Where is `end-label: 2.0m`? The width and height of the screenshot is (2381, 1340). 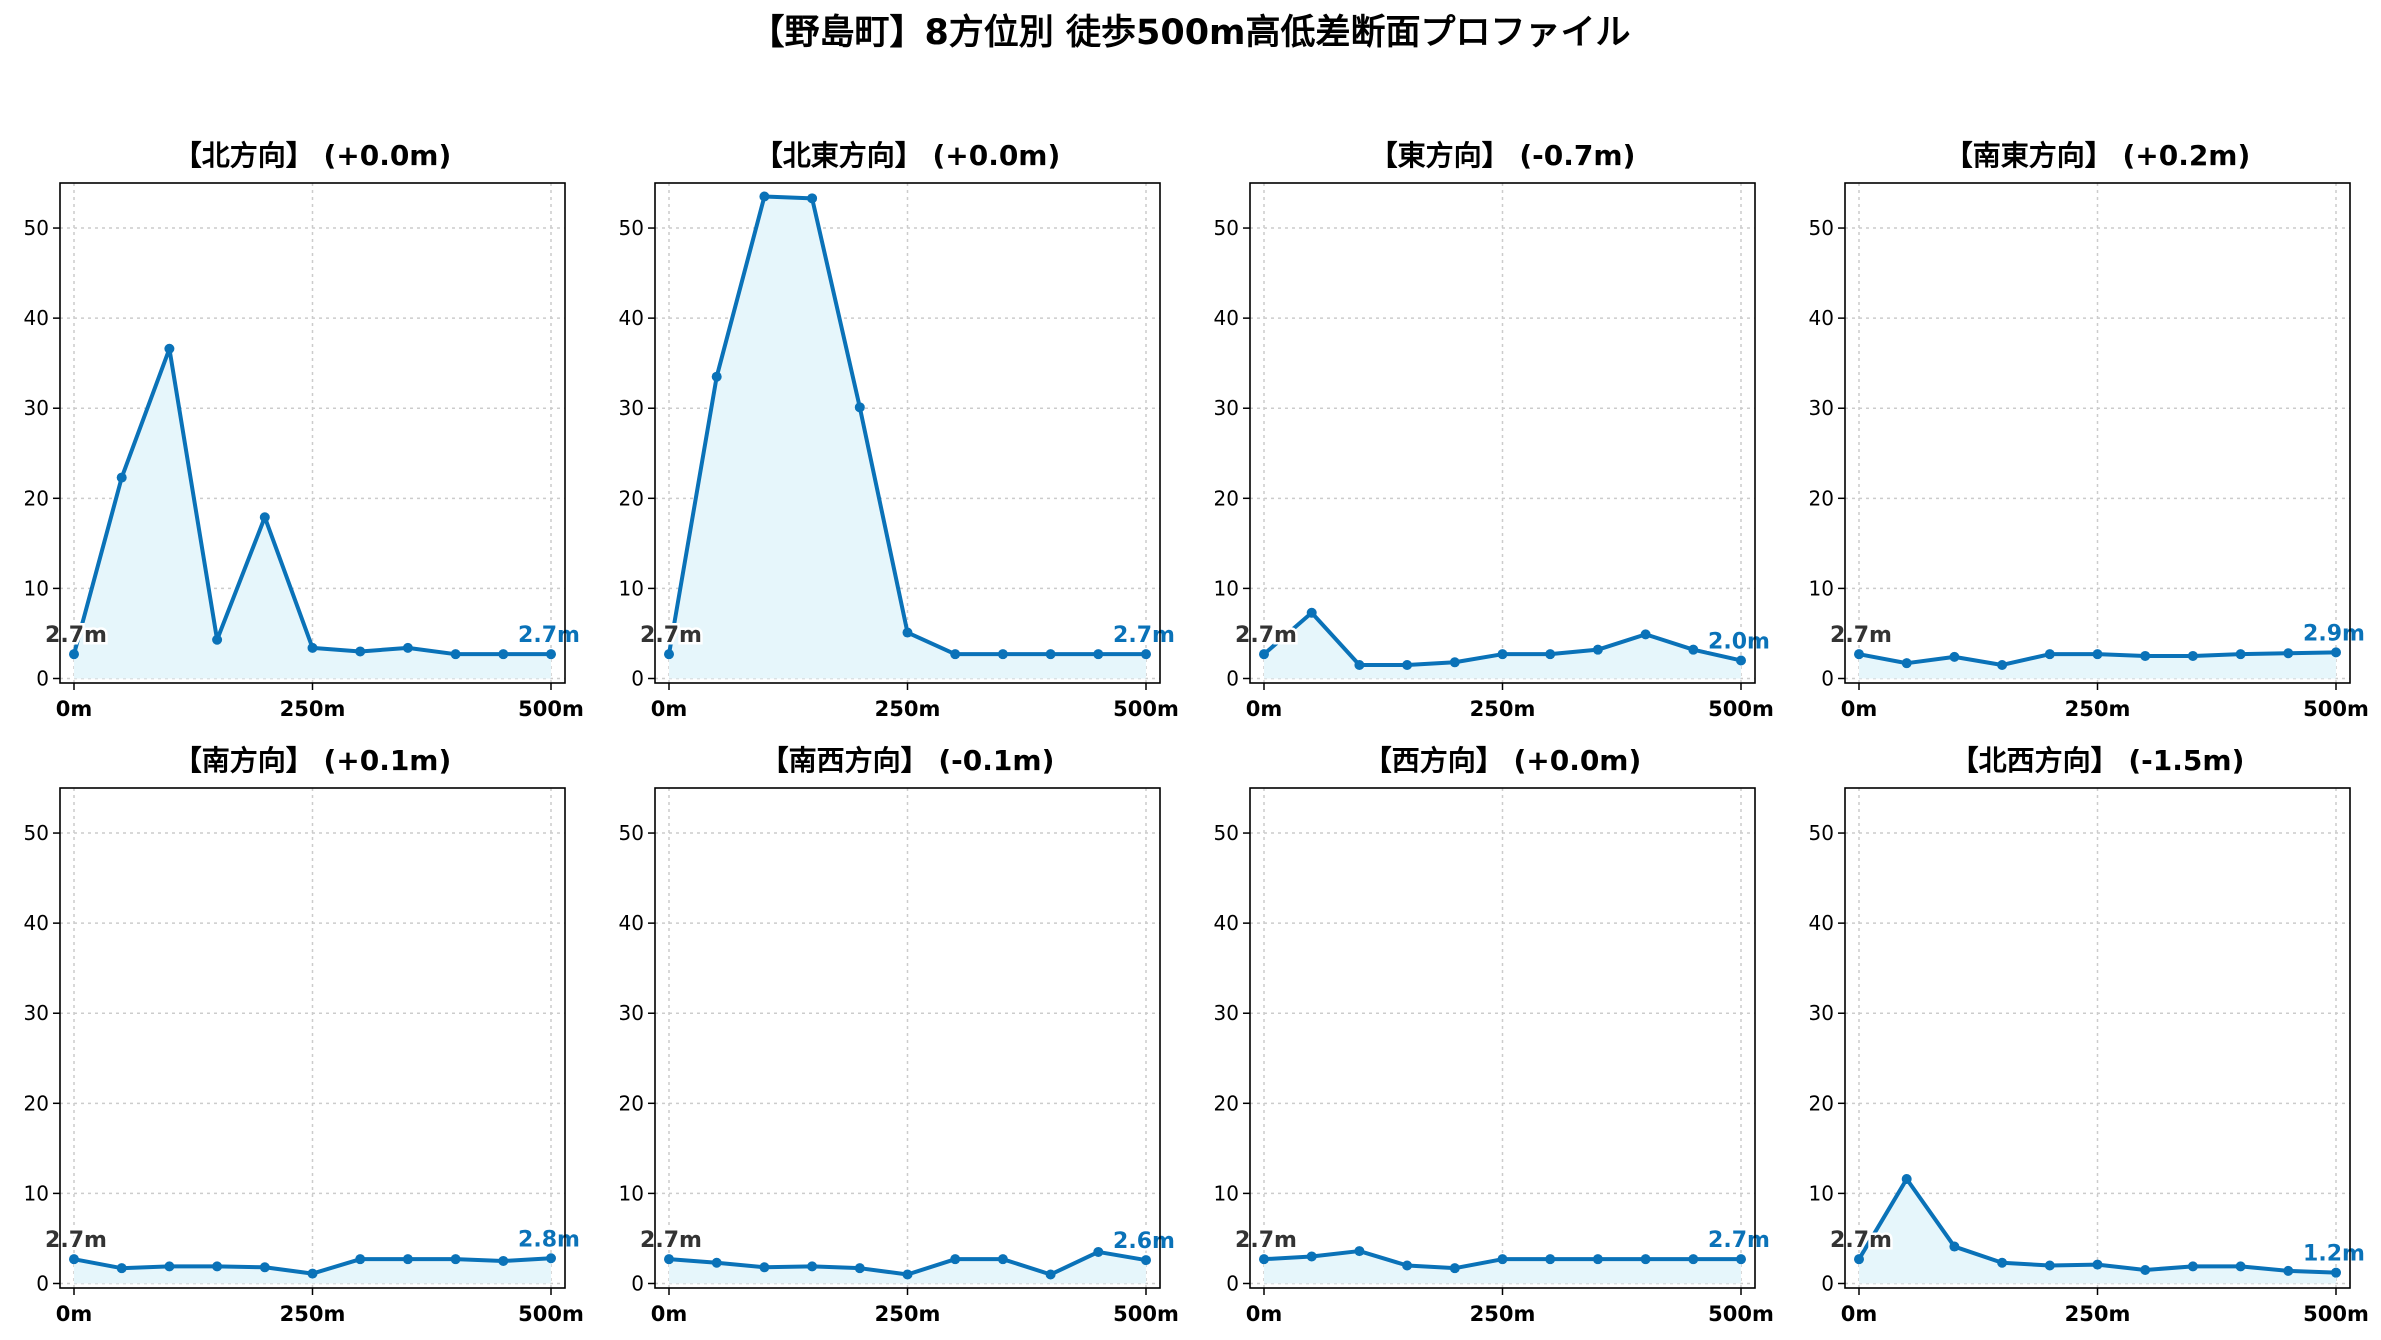
end-label: 2.0m is located at coordinates (1739, 641).